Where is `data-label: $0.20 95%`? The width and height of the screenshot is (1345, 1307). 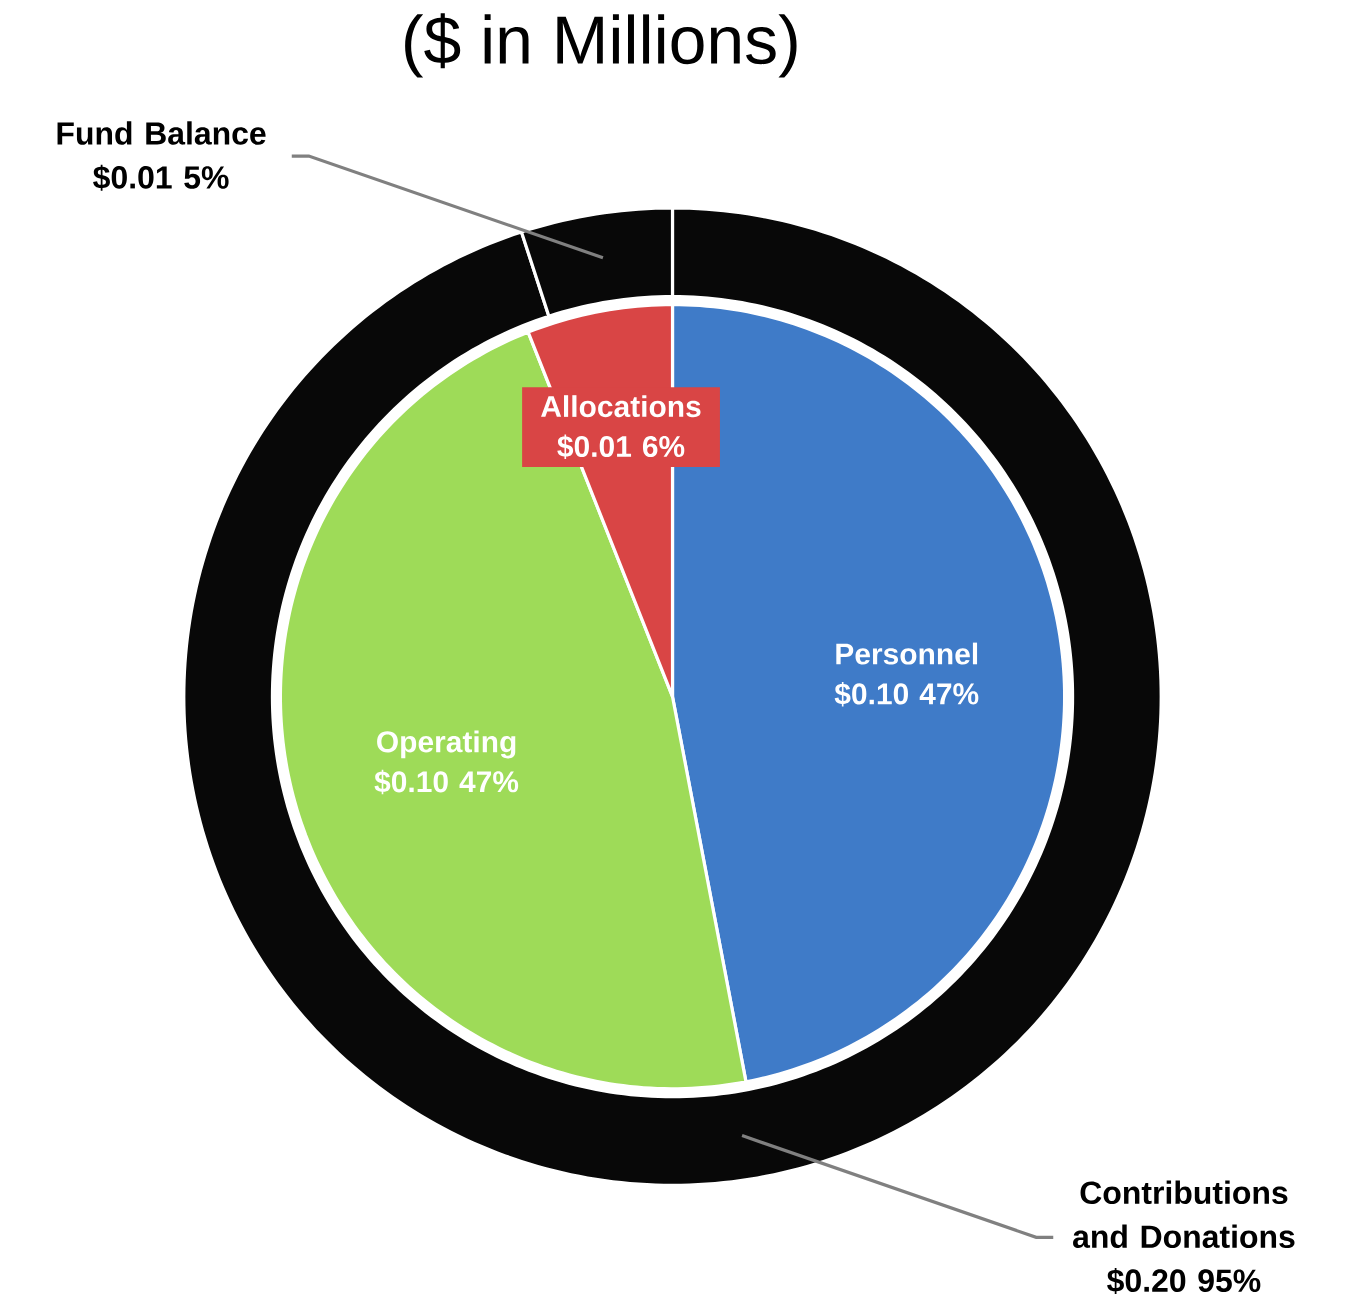 data-label: $0.20 95% is located at coordinates (1184, 1280).